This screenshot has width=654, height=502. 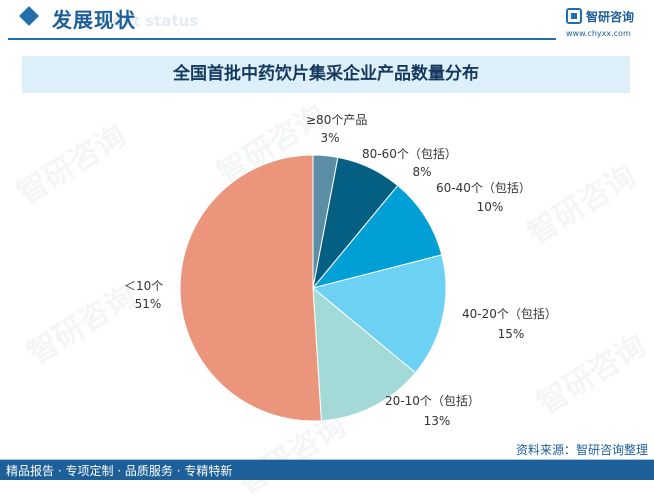 What do you see at coordinates (409, 153) in the screenshot?
I see `slice-label: 80-60个（包括）` at bounding box center [409, 153].